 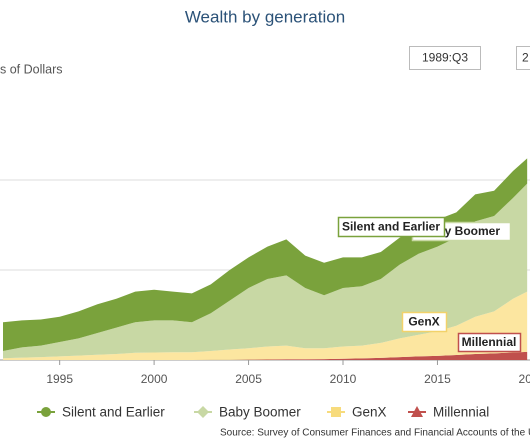 What do you see at coordinates (154, 379) in the screenshot?
I see `x-tick-label: 2000` at bounding box center [154, 379].